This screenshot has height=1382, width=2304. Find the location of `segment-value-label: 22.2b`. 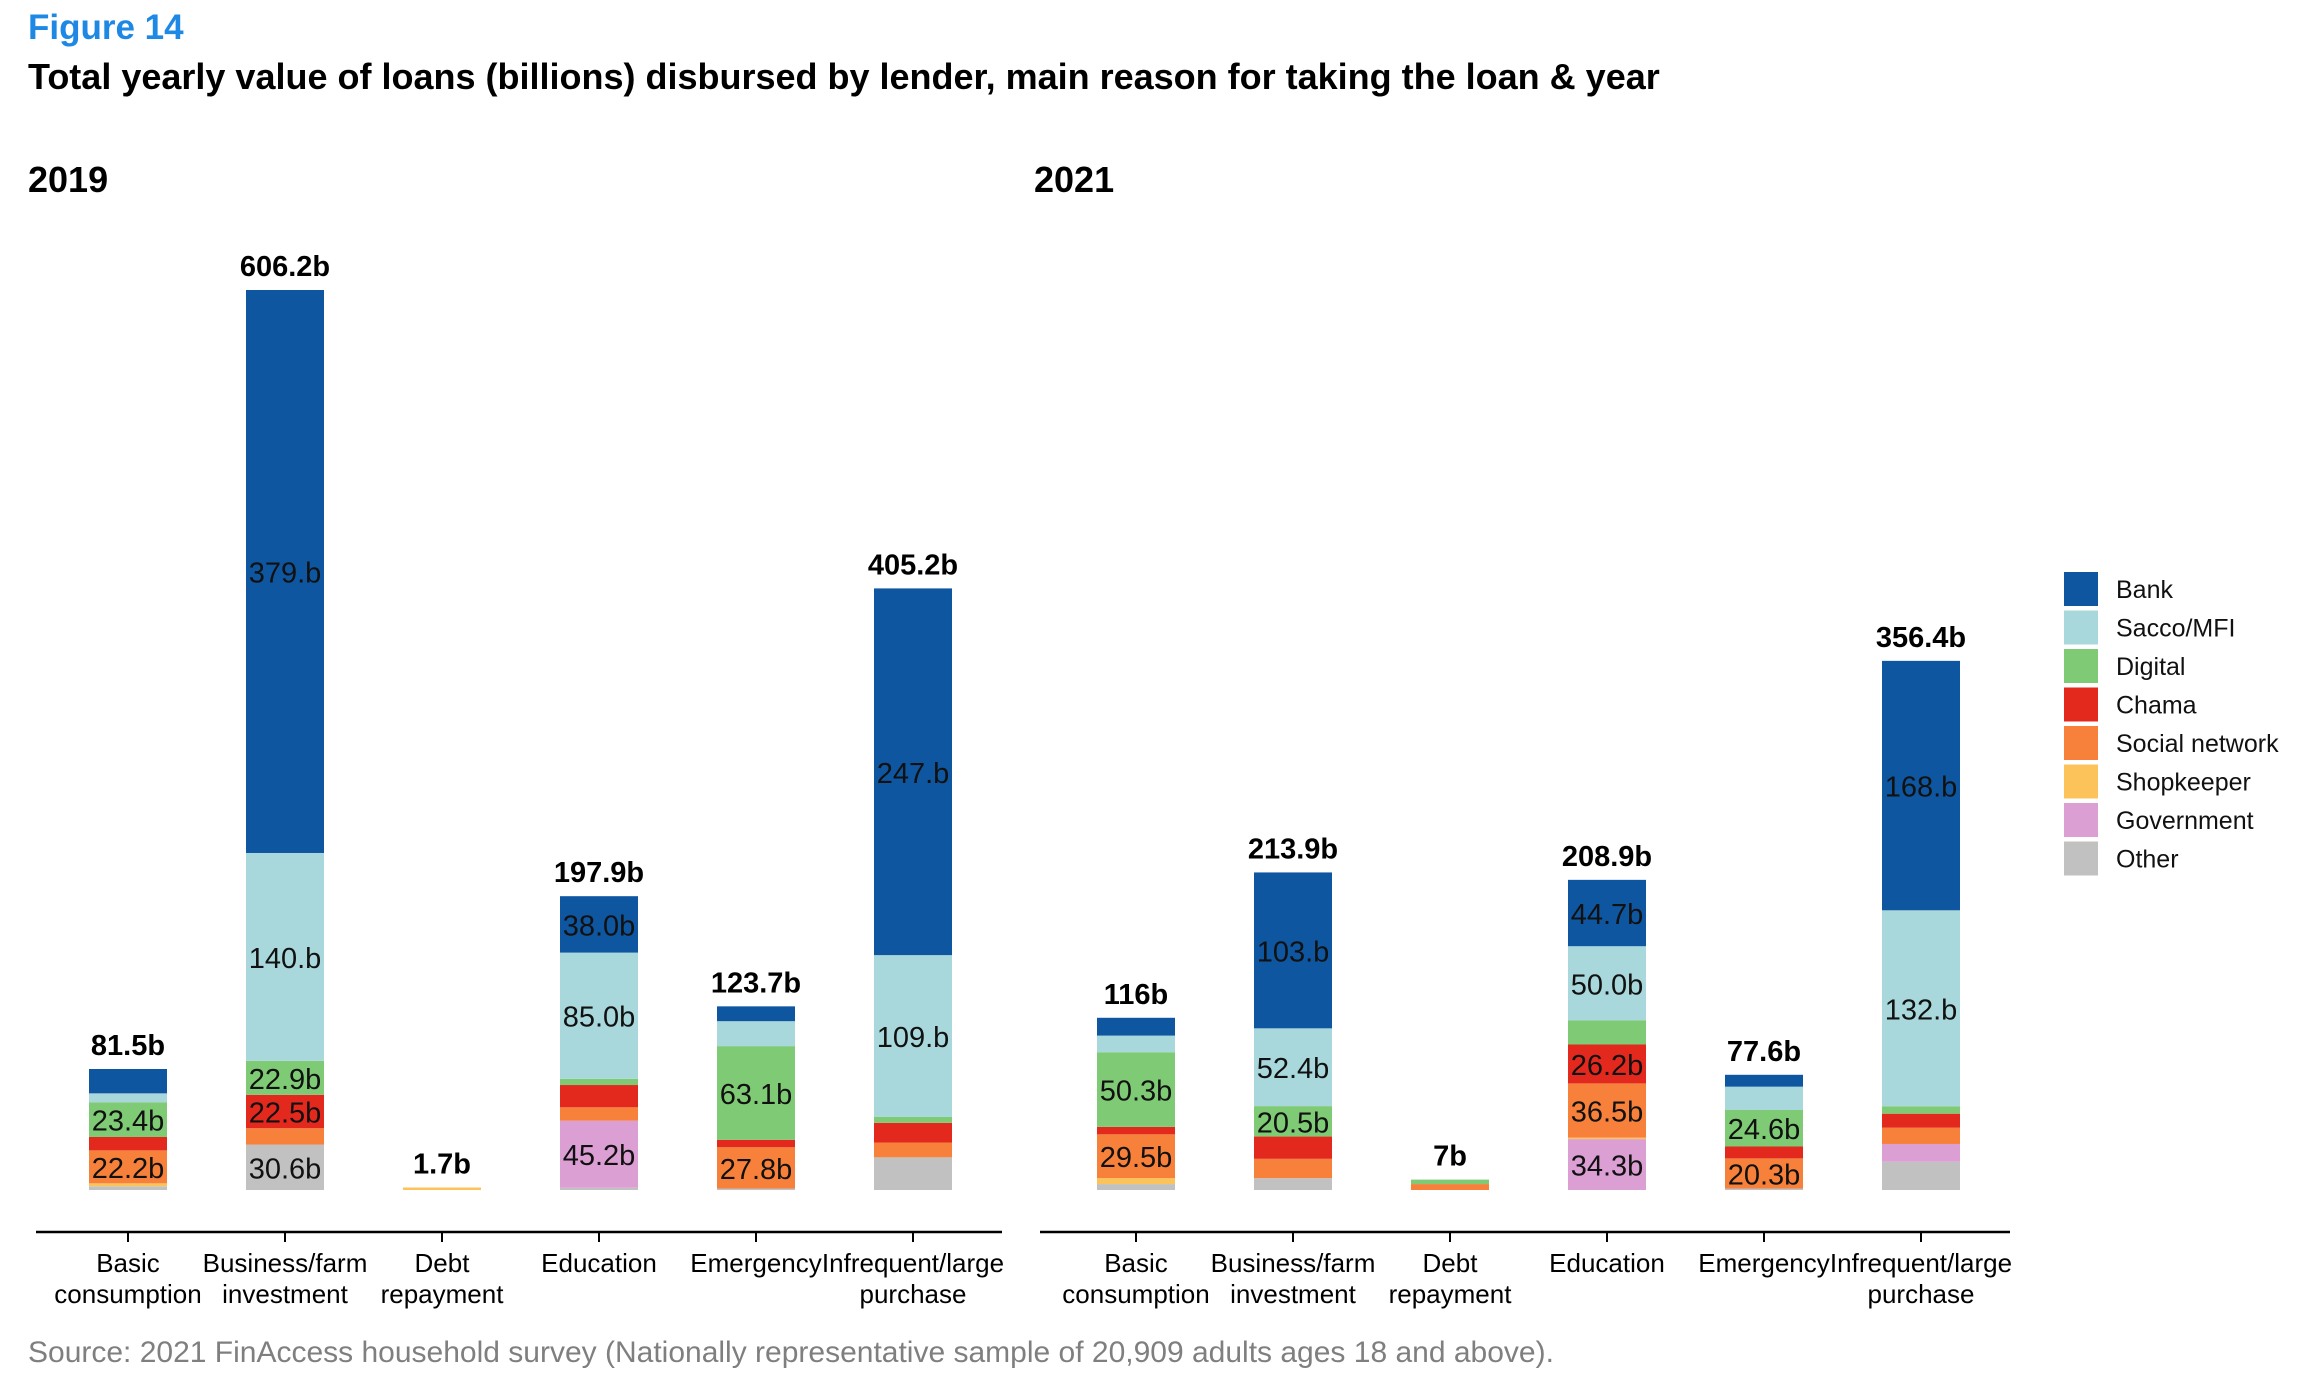

segment-value-label: 22.2b is located at coordinates (128, 1169).